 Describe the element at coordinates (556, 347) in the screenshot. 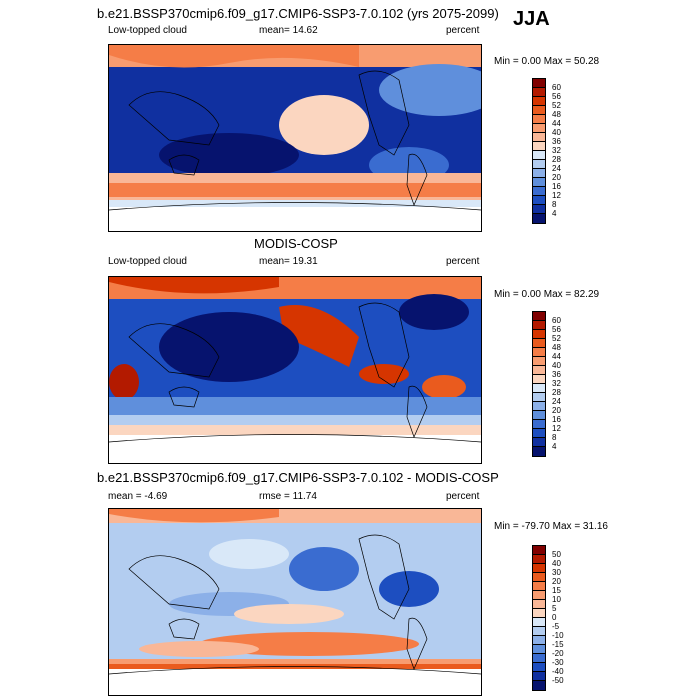

I see `panel2-colorbar-label: 48` at that location.